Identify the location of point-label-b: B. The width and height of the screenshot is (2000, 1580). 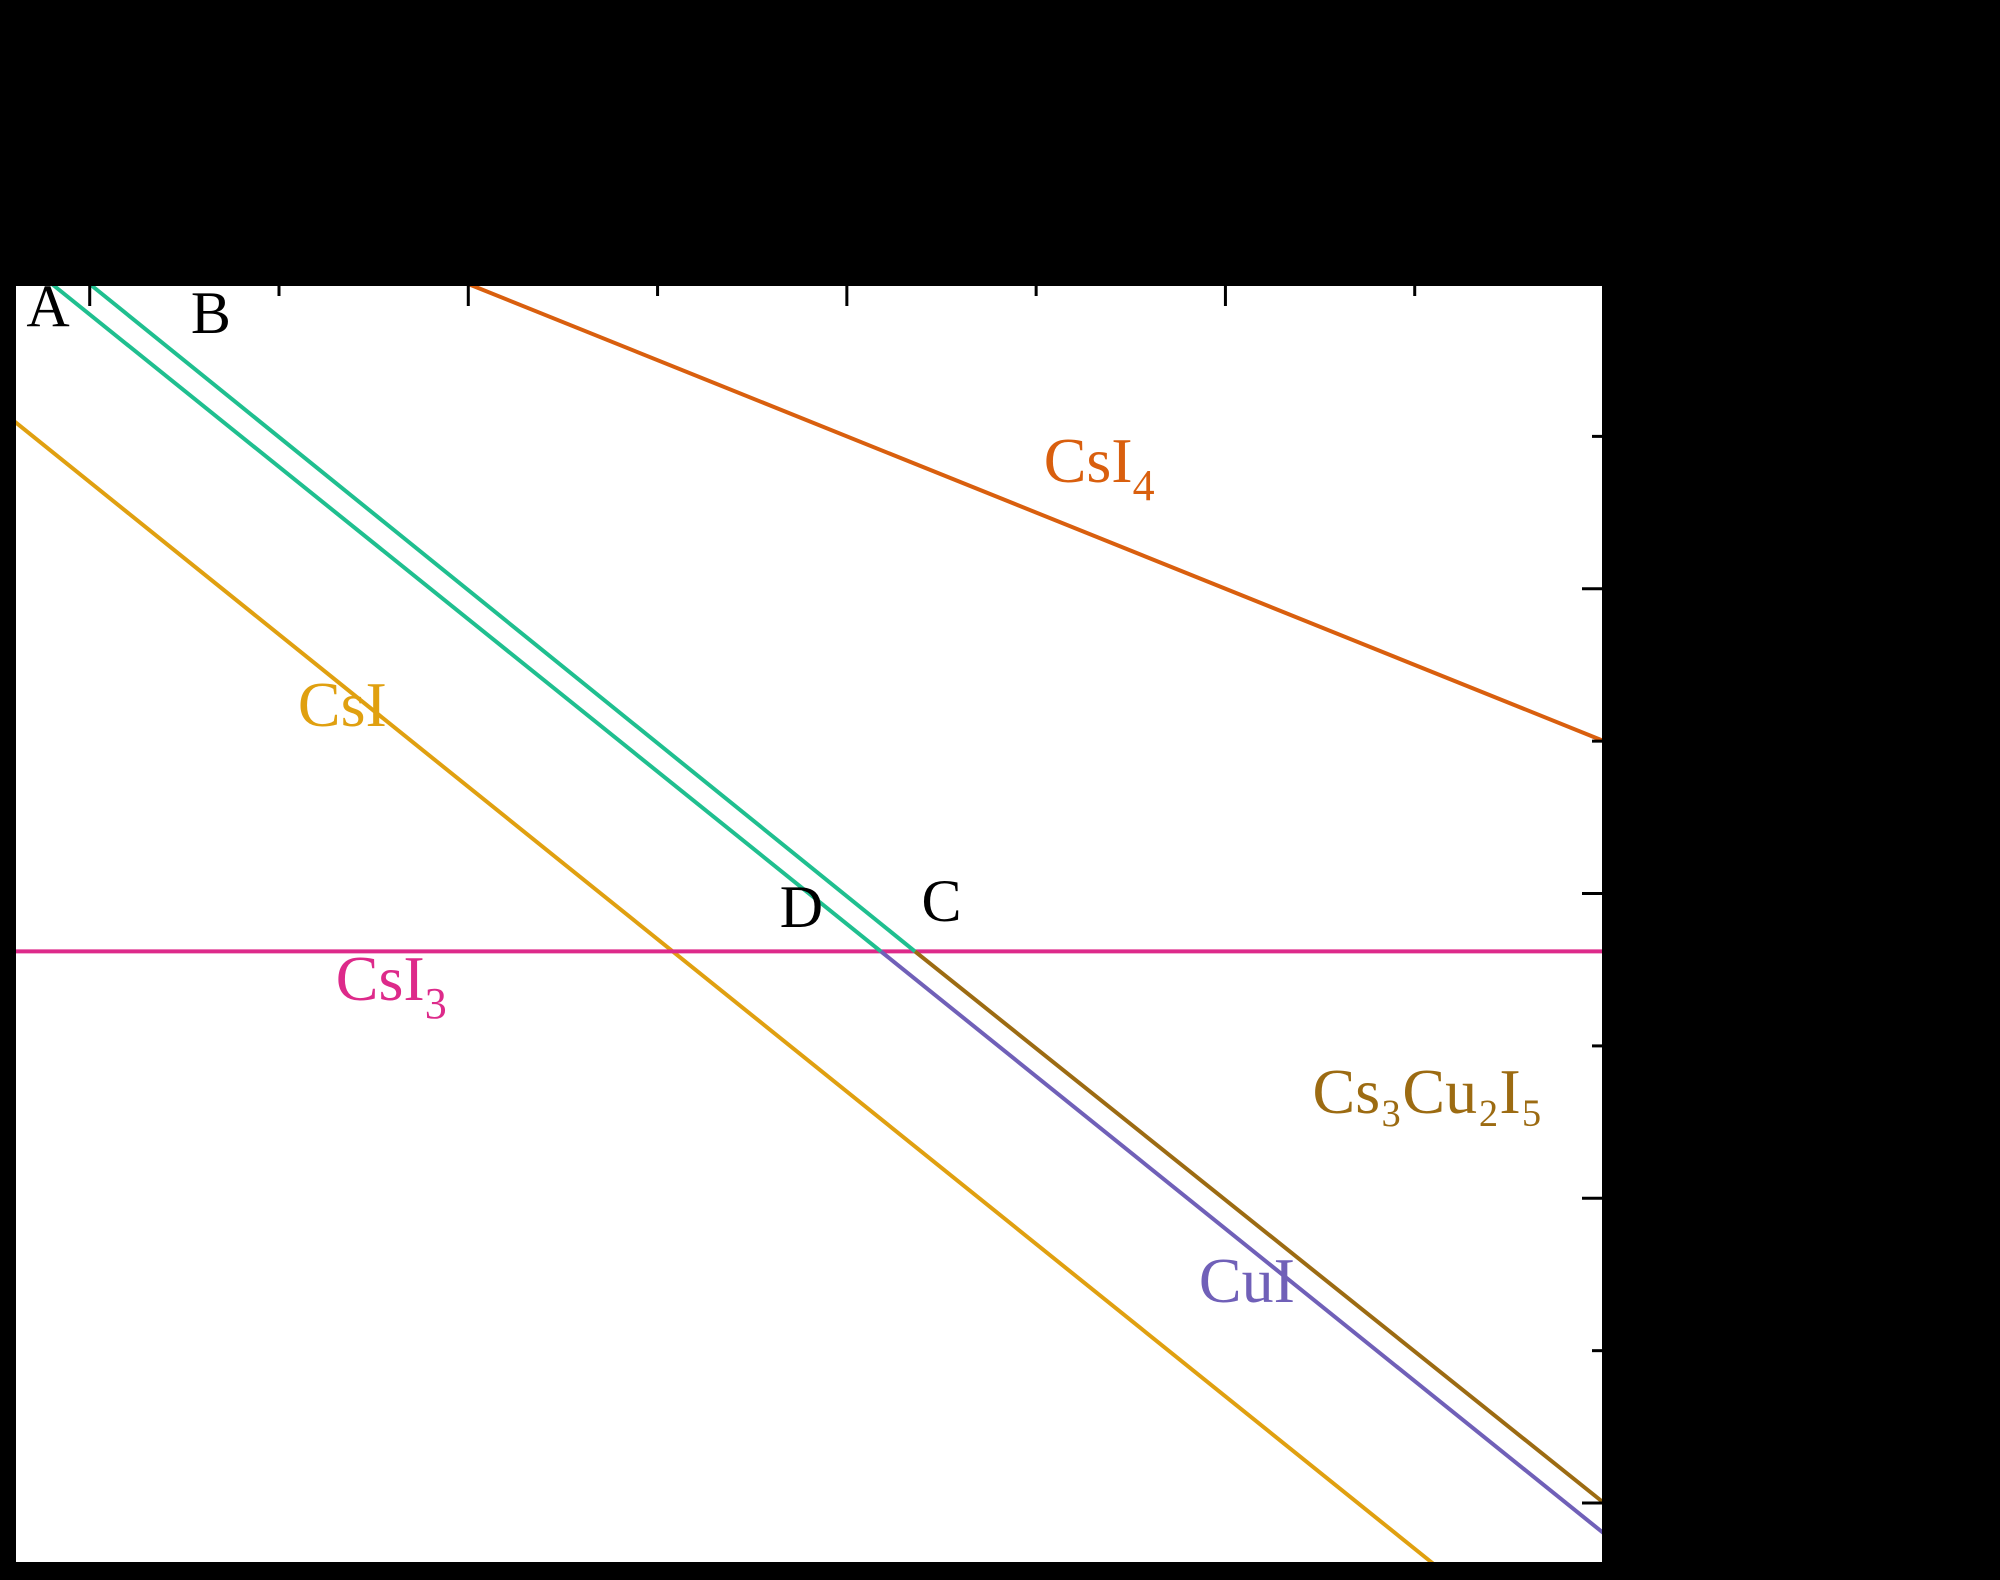
(211, 313).